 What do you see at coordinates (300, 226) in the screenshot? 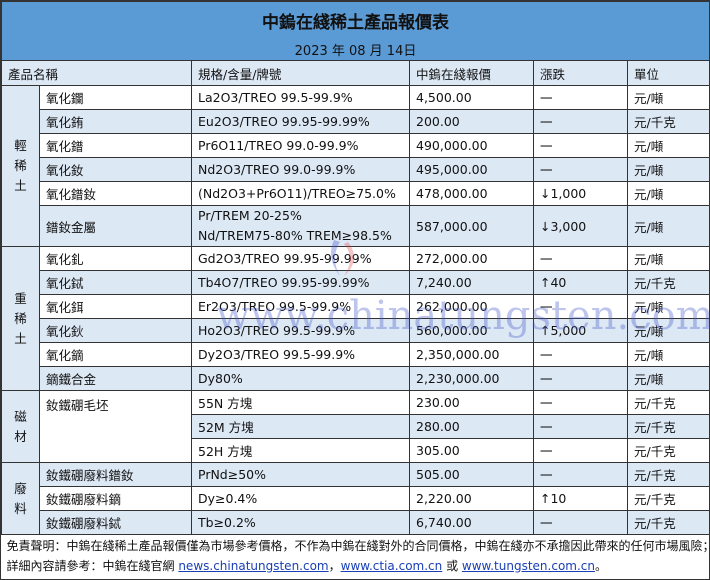
I see `product-spec: Pr/TREM 20-25% Nd/TREM75-80% TREM≥98.5%` at bounding box center [300, 226].